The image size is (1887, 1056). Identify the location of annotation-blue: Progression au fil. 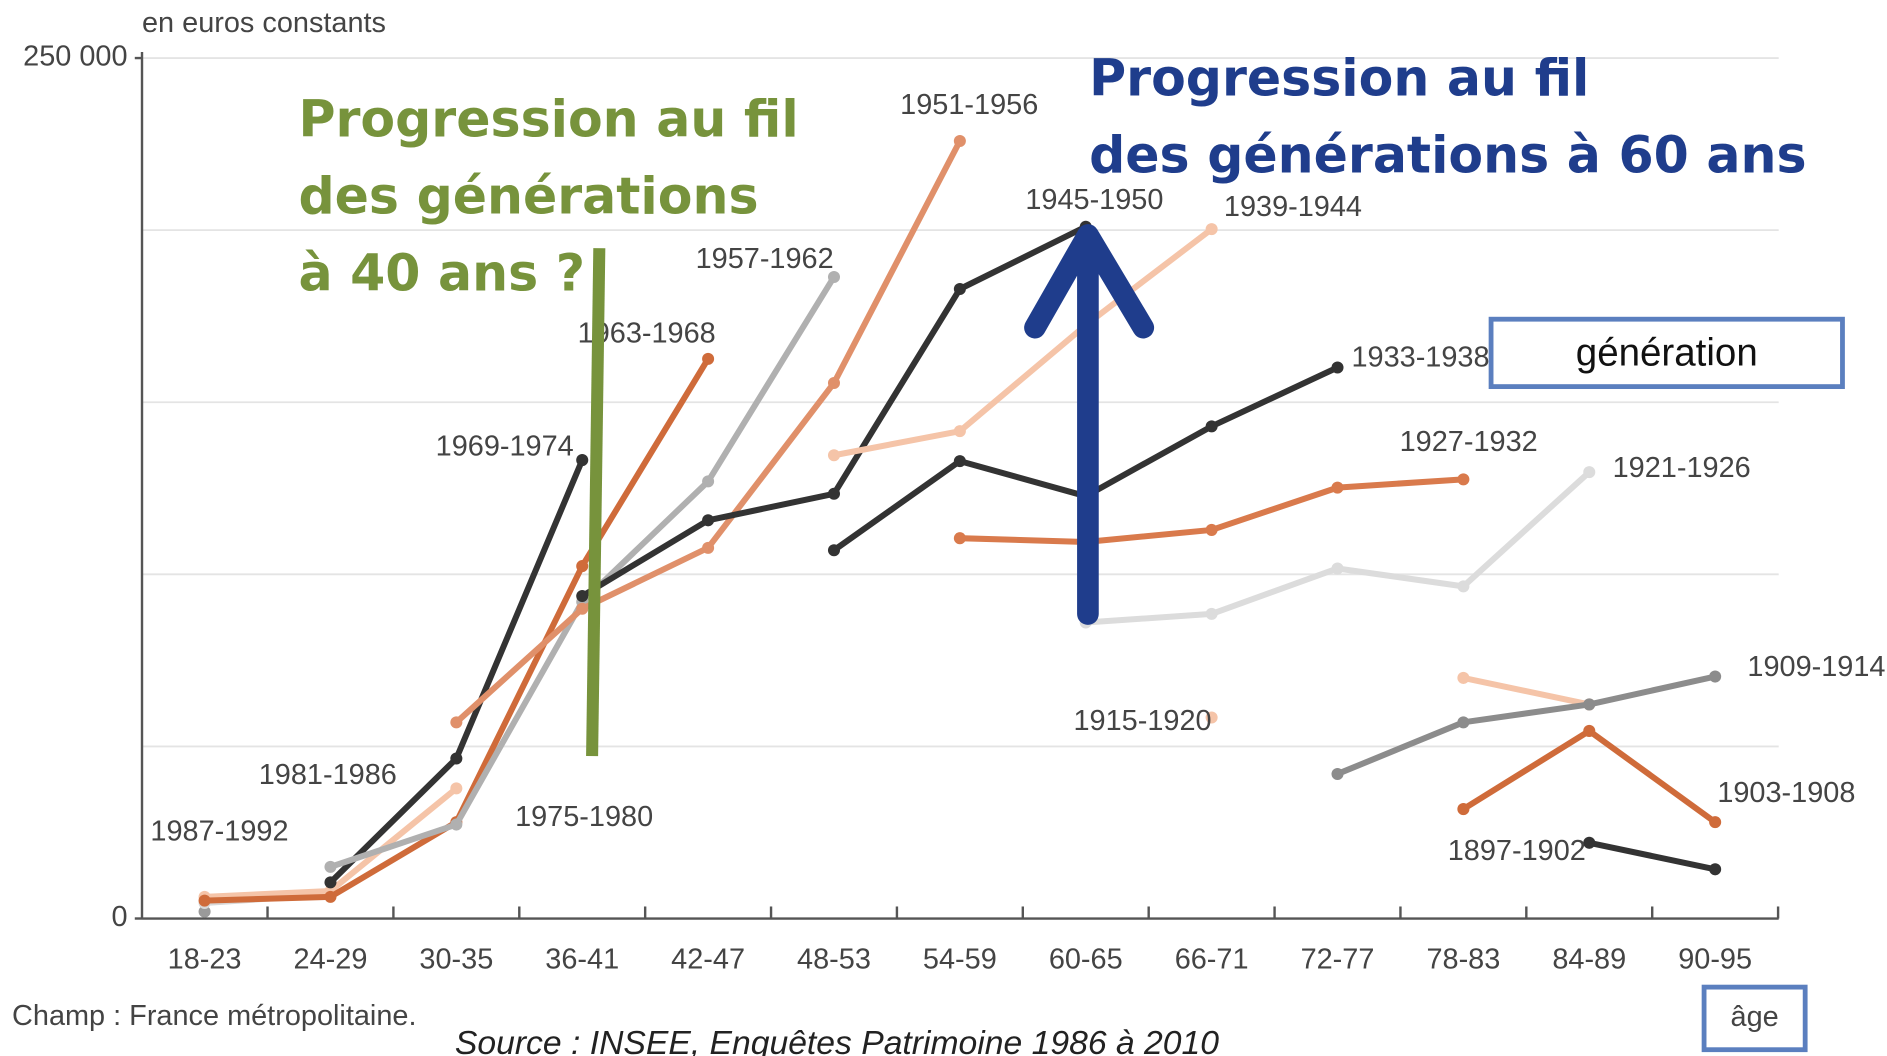
(1339, 78).